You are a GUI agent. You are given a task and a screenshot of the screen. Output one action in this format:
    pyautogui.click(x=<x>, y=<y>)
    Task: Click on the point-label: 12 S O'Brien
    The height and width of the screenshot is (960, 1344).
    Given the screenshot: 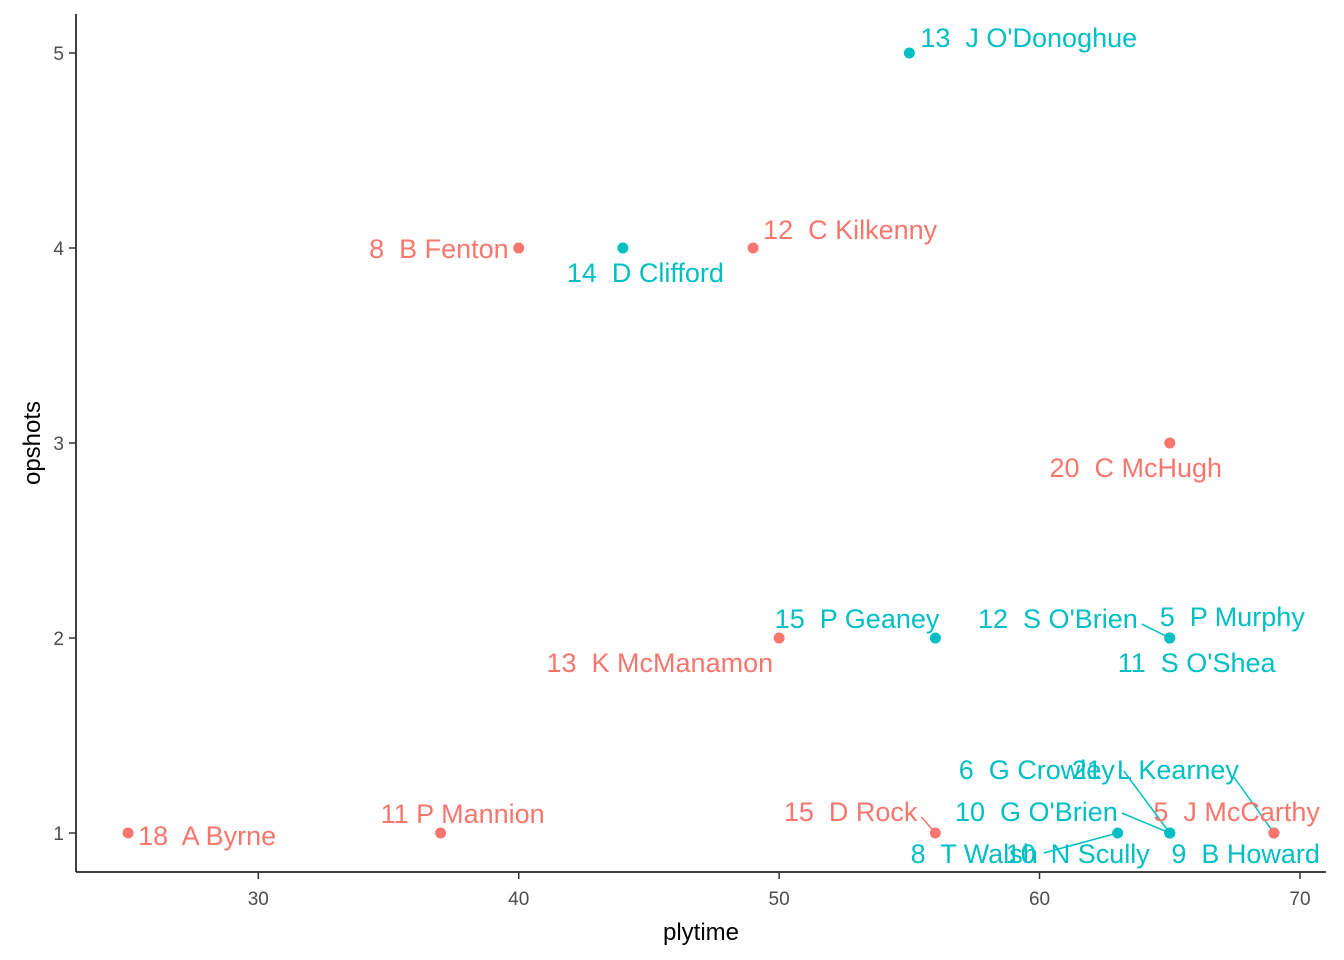 What is the action you would take?
    pyautogui.click(x=1058, y=619)
    